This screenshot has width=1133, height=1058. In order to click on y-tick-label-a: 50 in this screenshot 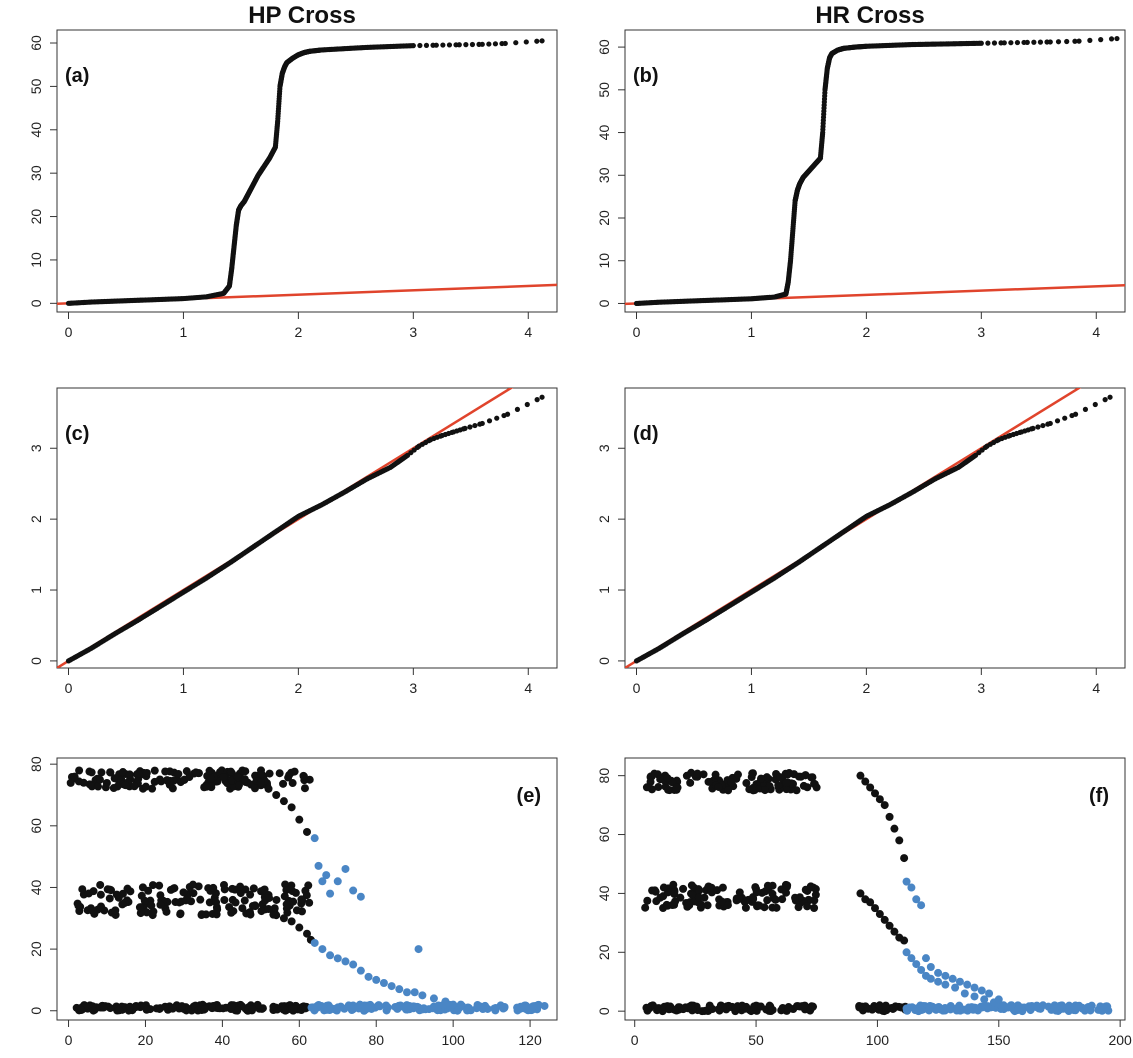, I will do `click(36, 86)`.